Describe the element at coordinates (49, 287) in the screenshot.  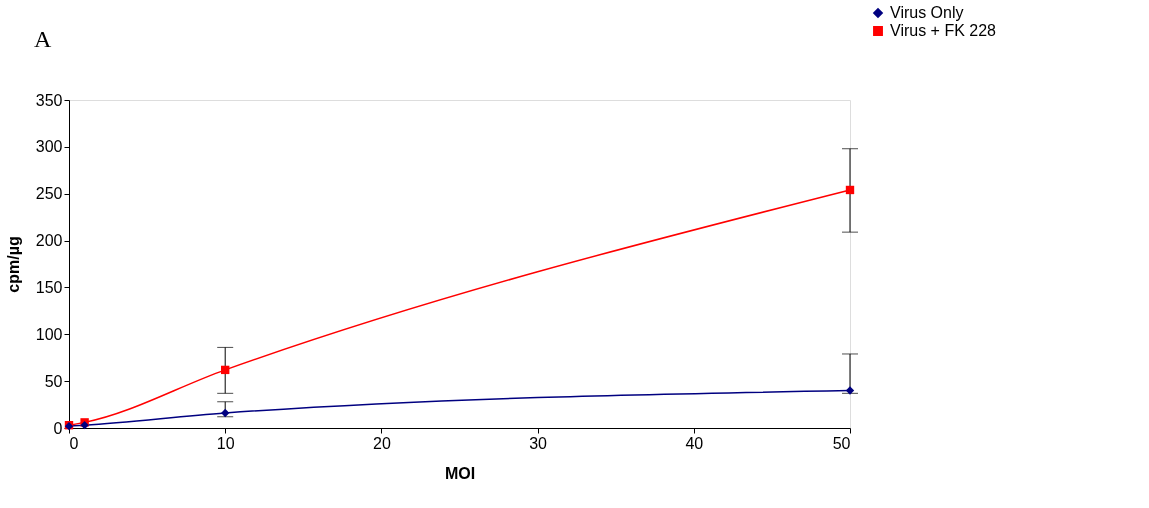
I see `y-tick-label: 150` at that location.